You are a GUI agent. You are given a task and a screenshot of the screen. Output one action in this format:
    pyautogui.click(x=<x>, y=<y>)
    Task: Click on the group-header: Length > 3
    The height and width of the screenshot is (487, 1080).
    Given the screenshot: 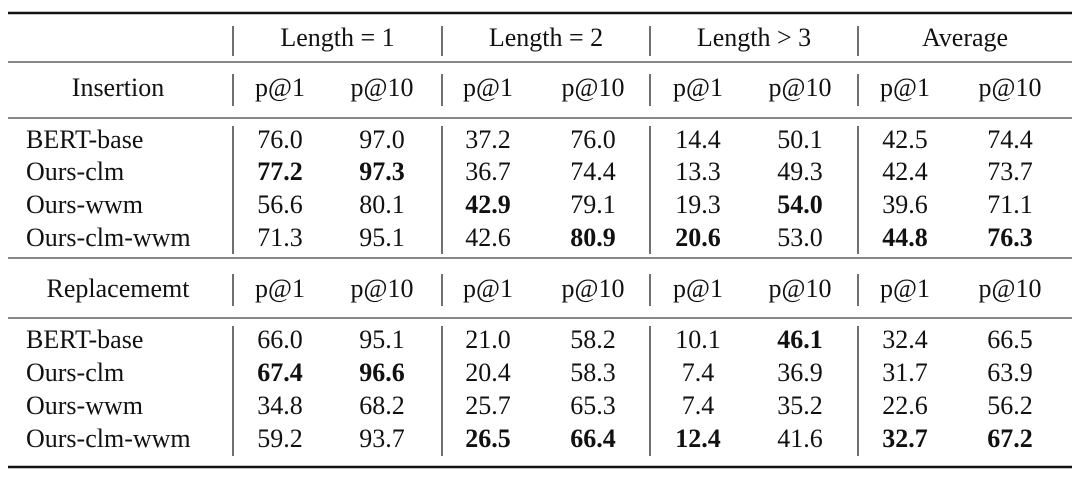 What is the action you would take?
    pyautogui.click(x=754, y=37)
    